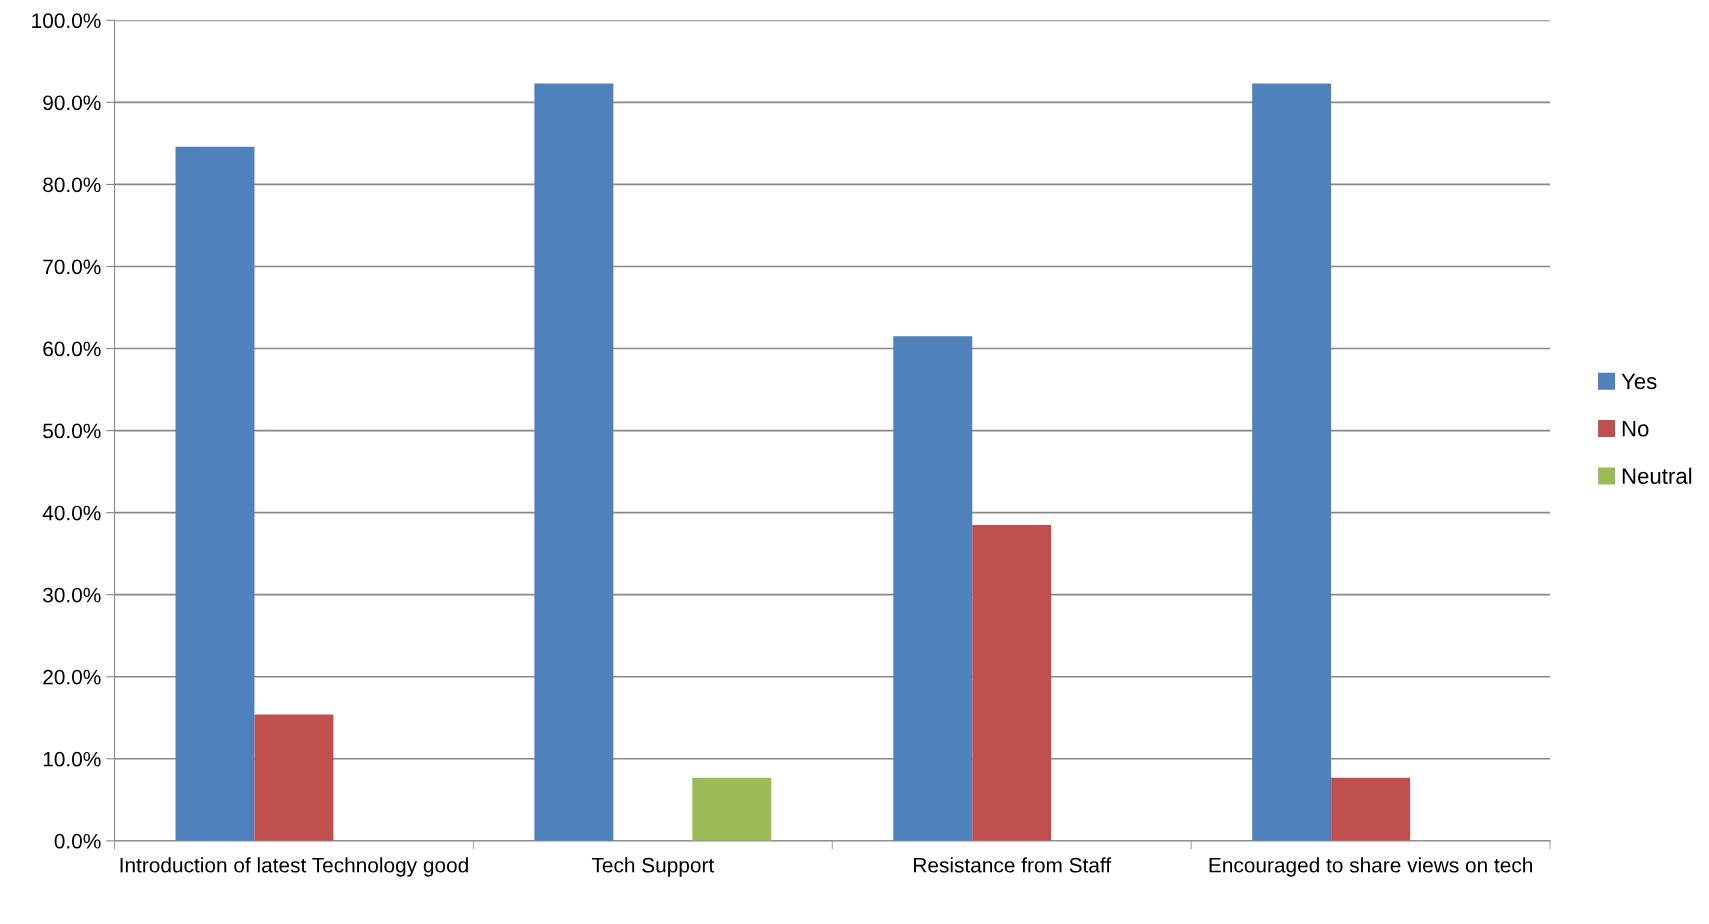 This screenshot has height=924, width=1709. What do you see at coordinates (66, 21) in the screenshot?
I see `y-tick-label: 100.0%` at bounding box center [66, 21].